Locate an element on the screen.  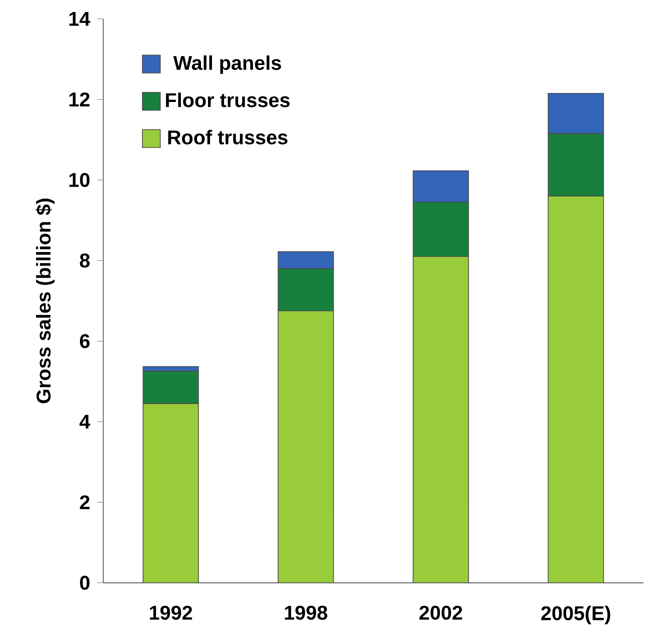
y-tick-label: 14 is located at coordinates (79, 19).